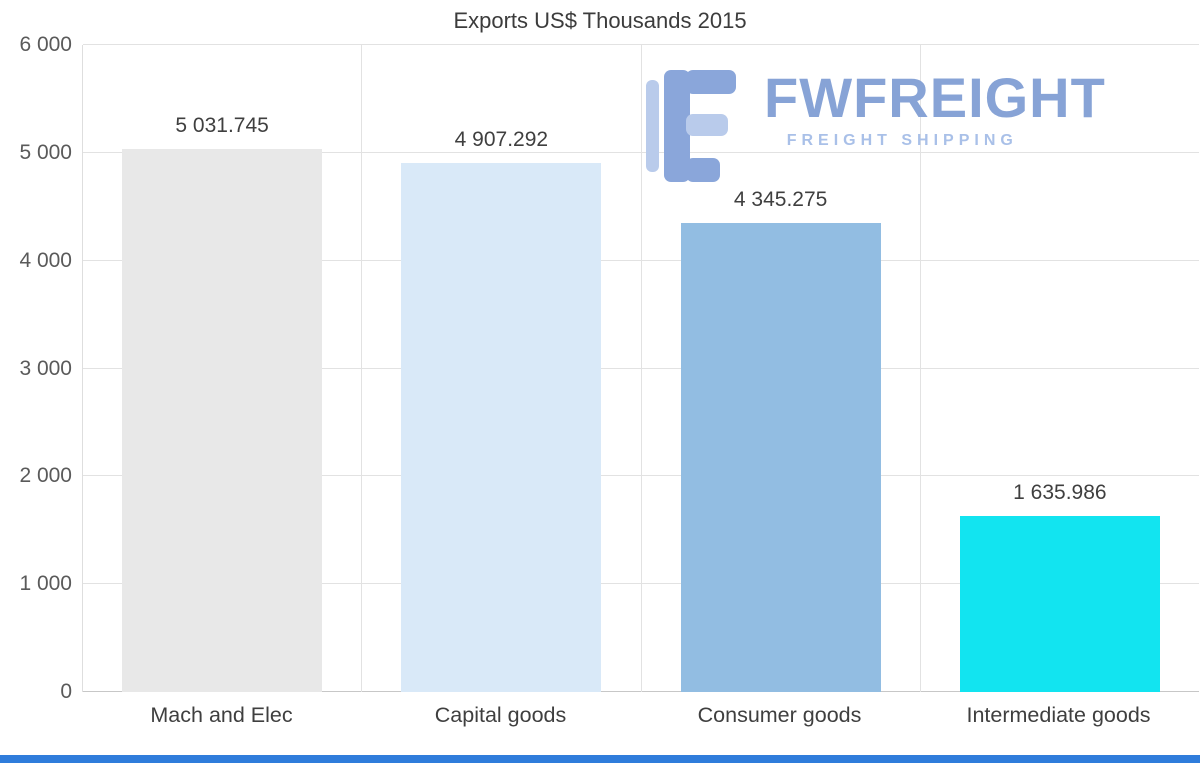 The width and height of the screenshot is (1200, 763). I want to click on bar-intermediate-goods: 1 635.986, so click(1059, 586).